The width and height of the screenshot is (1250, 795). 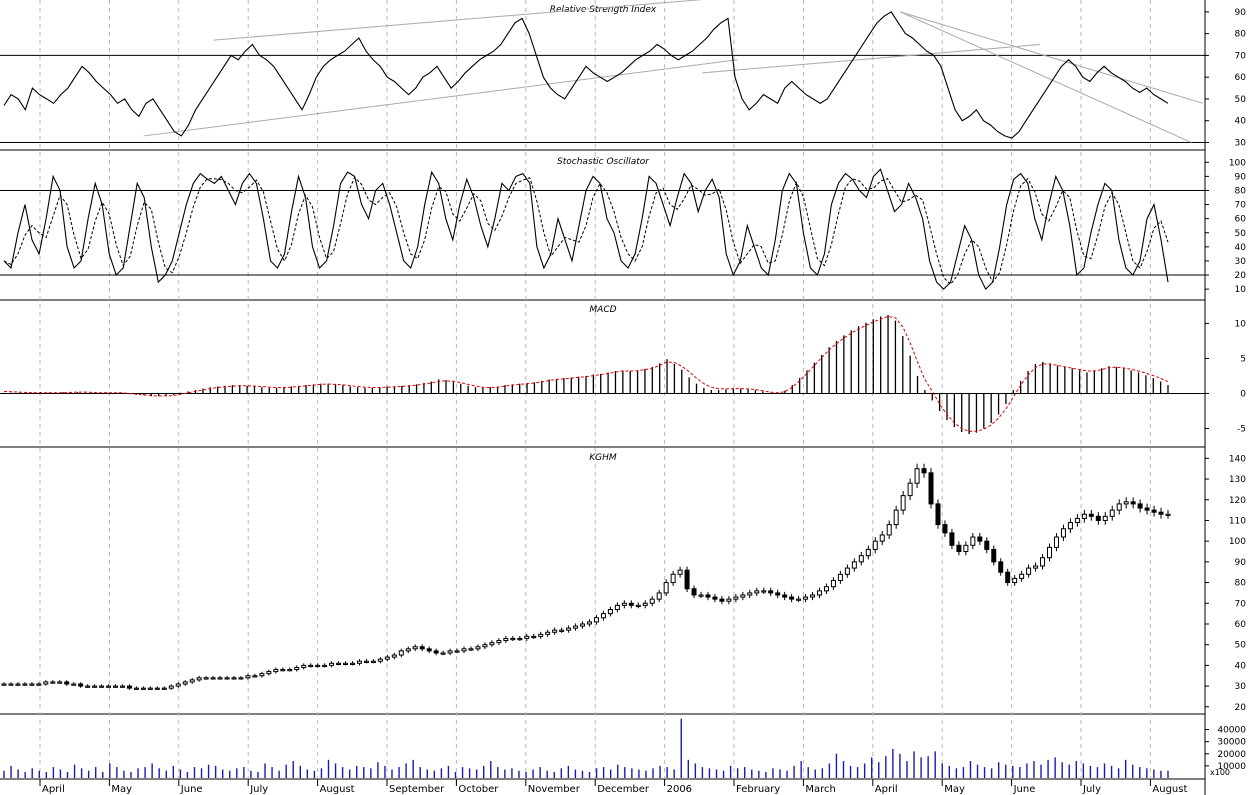 What do you see at coordinates (586, 748) in the screenshot?
I see `volume-panel` at bounding box center [586, 748].